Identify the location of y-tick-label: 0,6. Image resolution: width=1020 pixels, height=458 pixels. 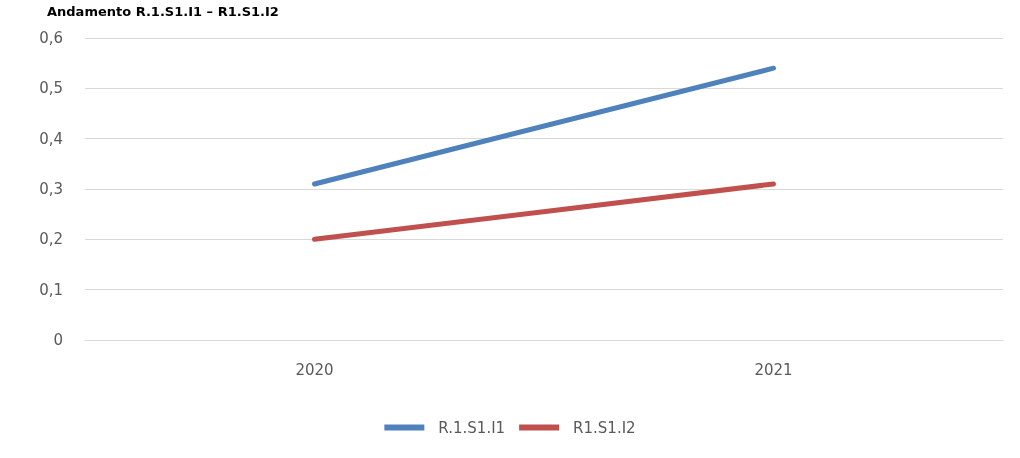
(51, 38).